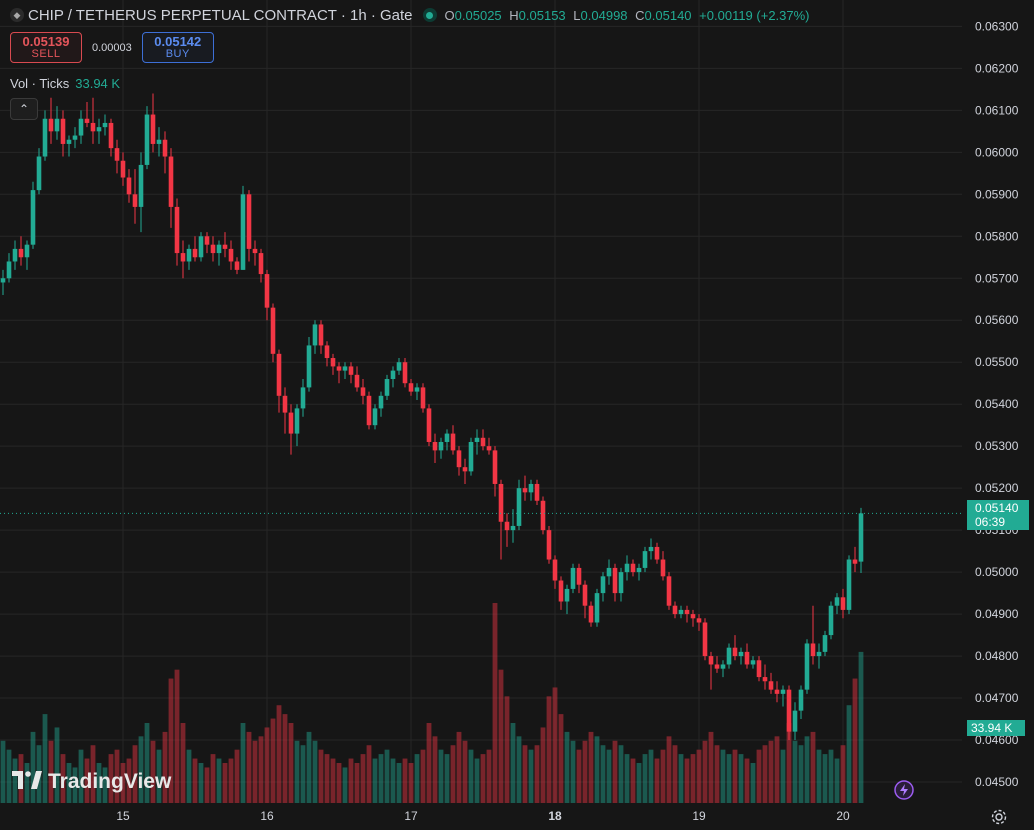  I want to click on lightning-icon, so click(904, 790).